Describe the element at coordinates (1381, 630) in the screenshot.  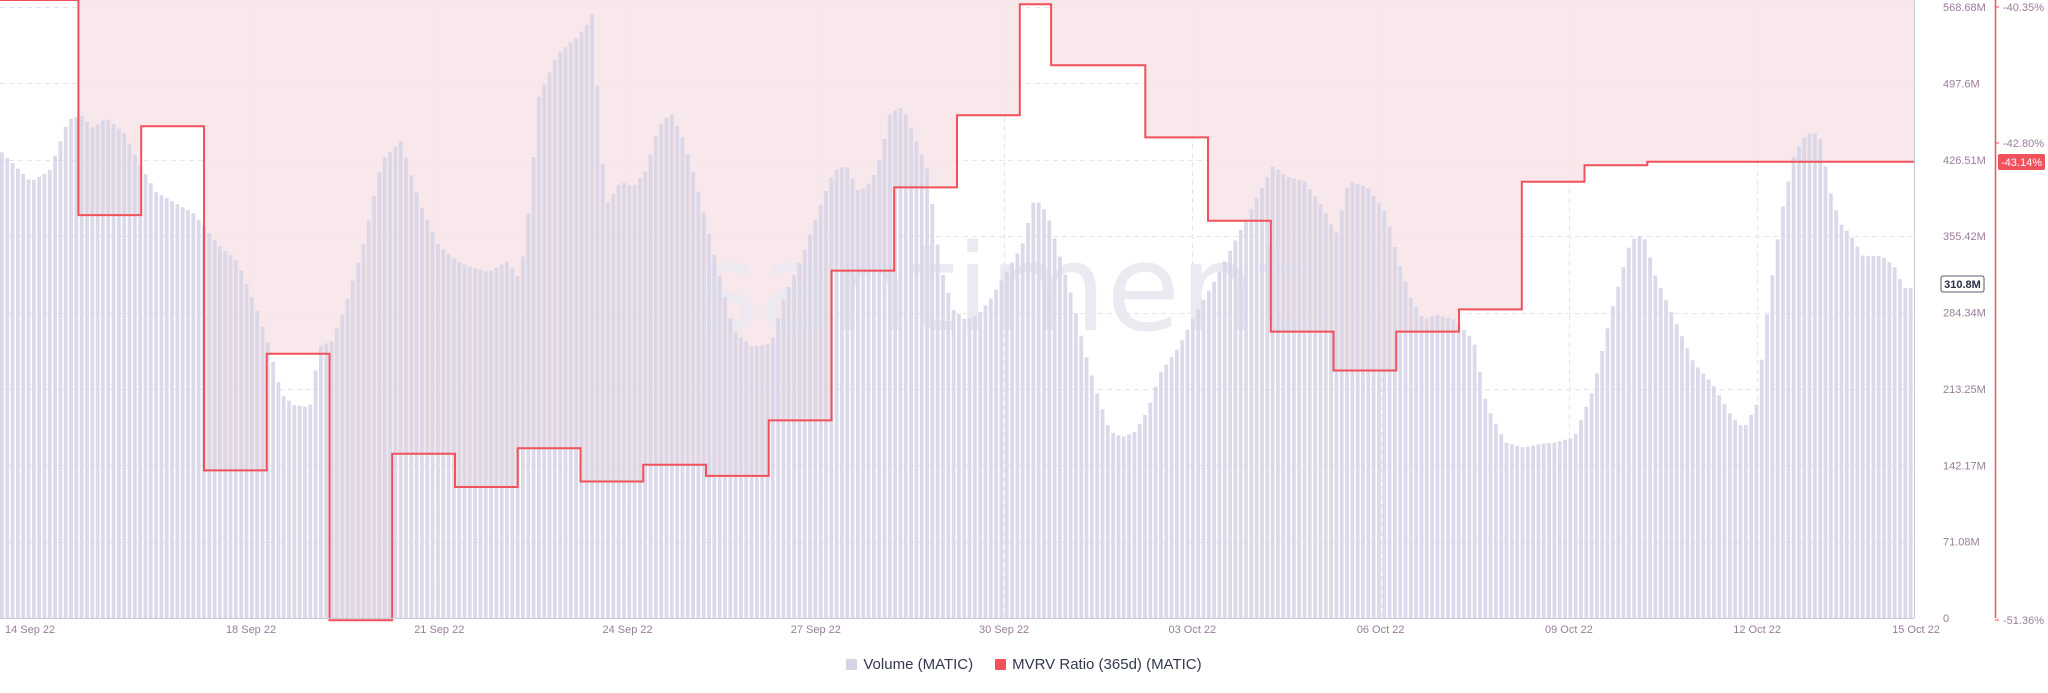
I see `x-tick-label: 06 Oct 22` at that location.